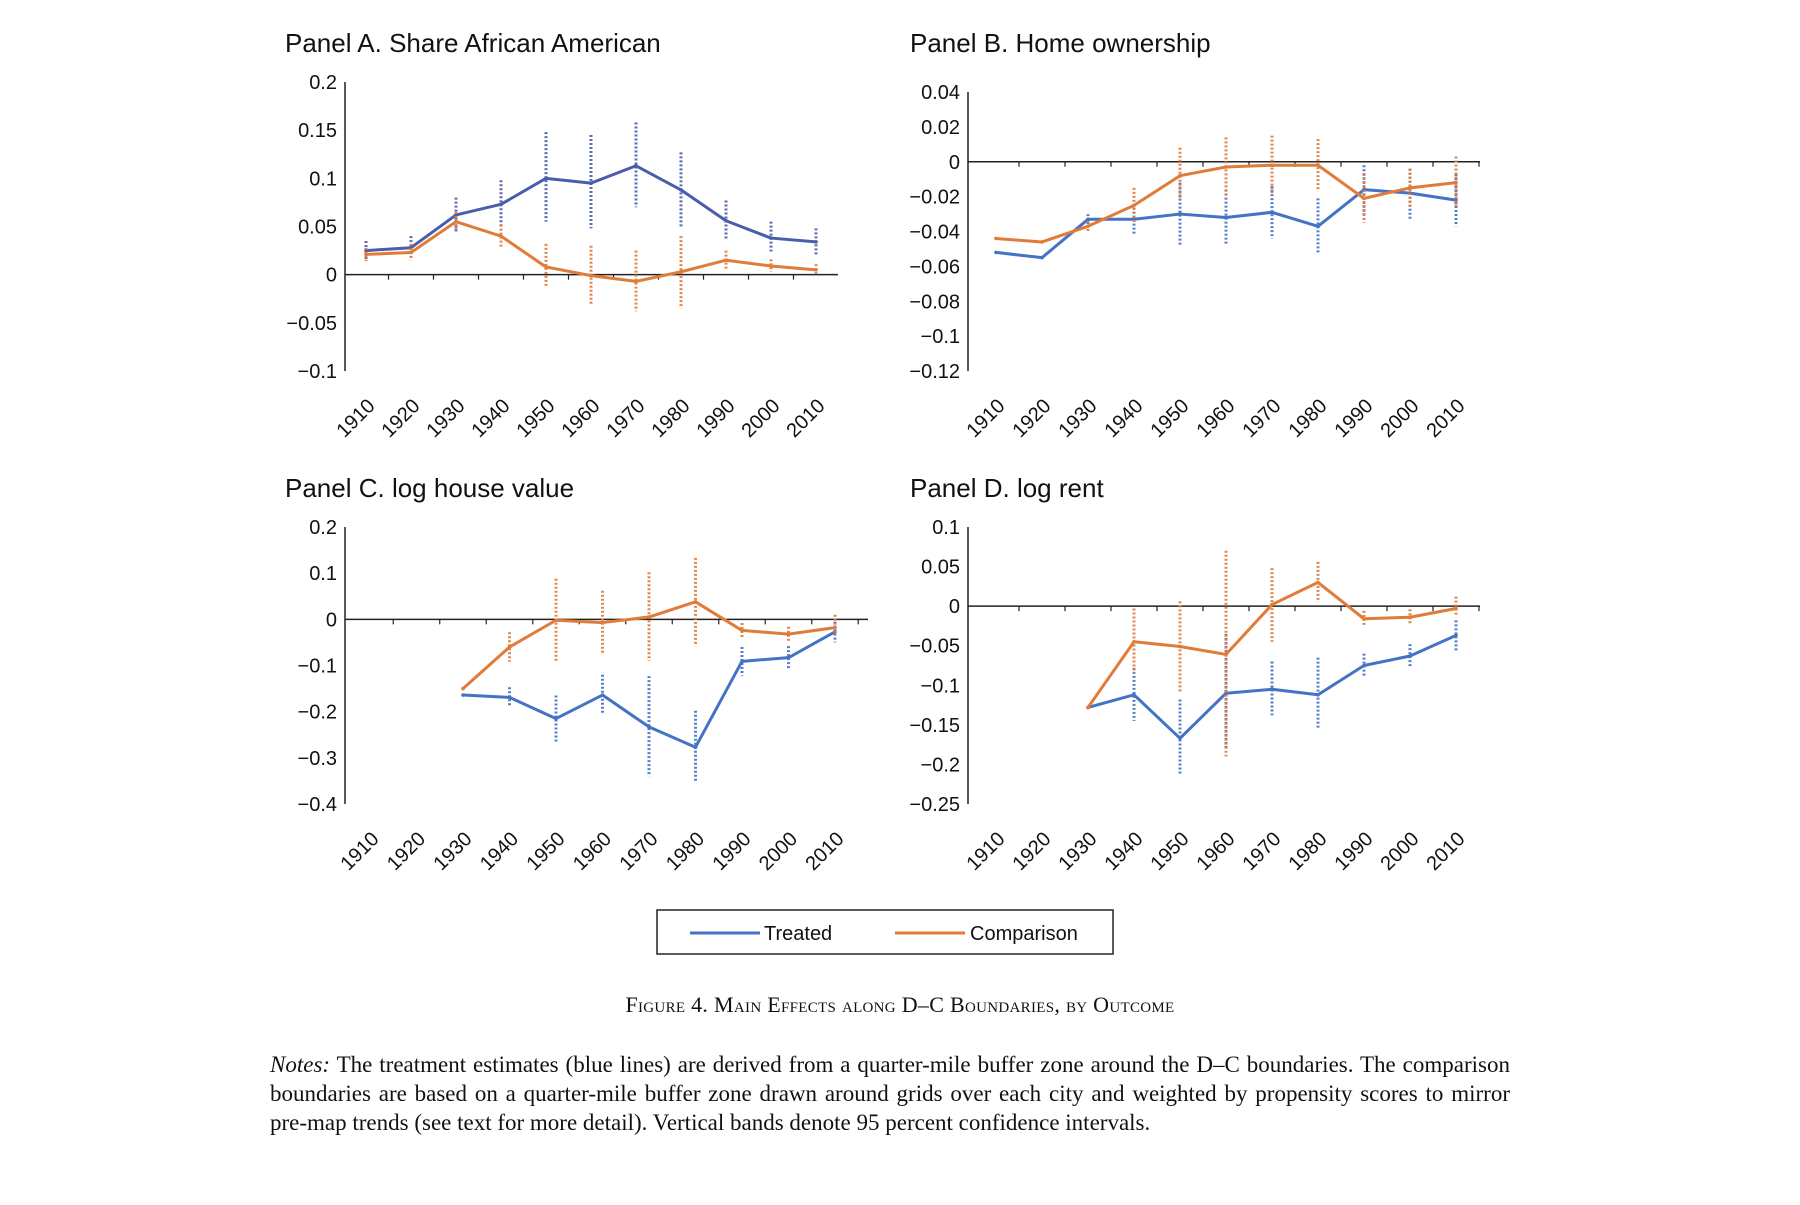 The image size is (1800, 1205). Describe the element at coordinates (934, 805) in the screenshot. I see `y-tick-label: −0.25` at that location.